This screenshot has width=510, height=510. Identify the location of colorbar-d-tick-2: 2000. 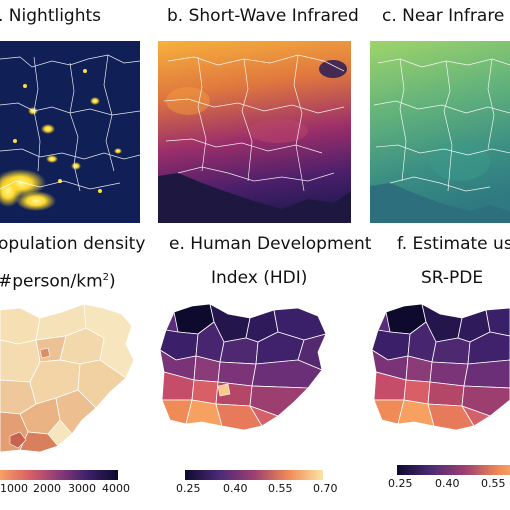
(47, 488).